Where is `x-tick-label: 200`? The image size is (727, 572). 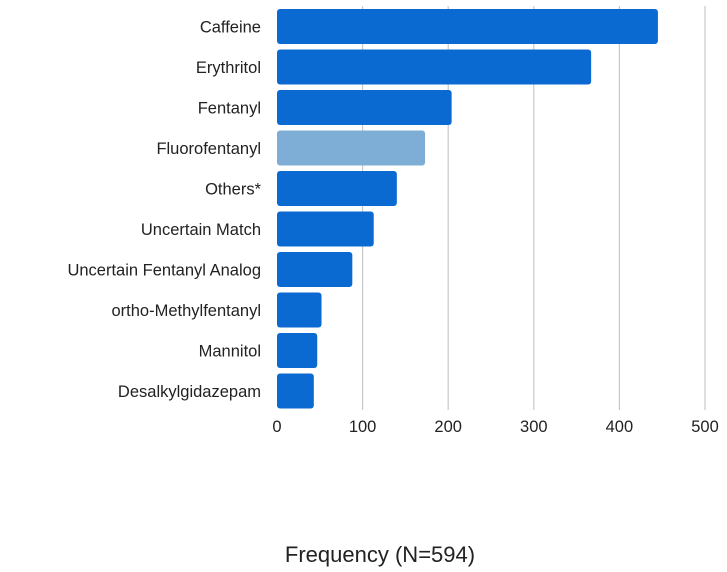
x-tick-label: 200 is located at coordinates (448, 427).